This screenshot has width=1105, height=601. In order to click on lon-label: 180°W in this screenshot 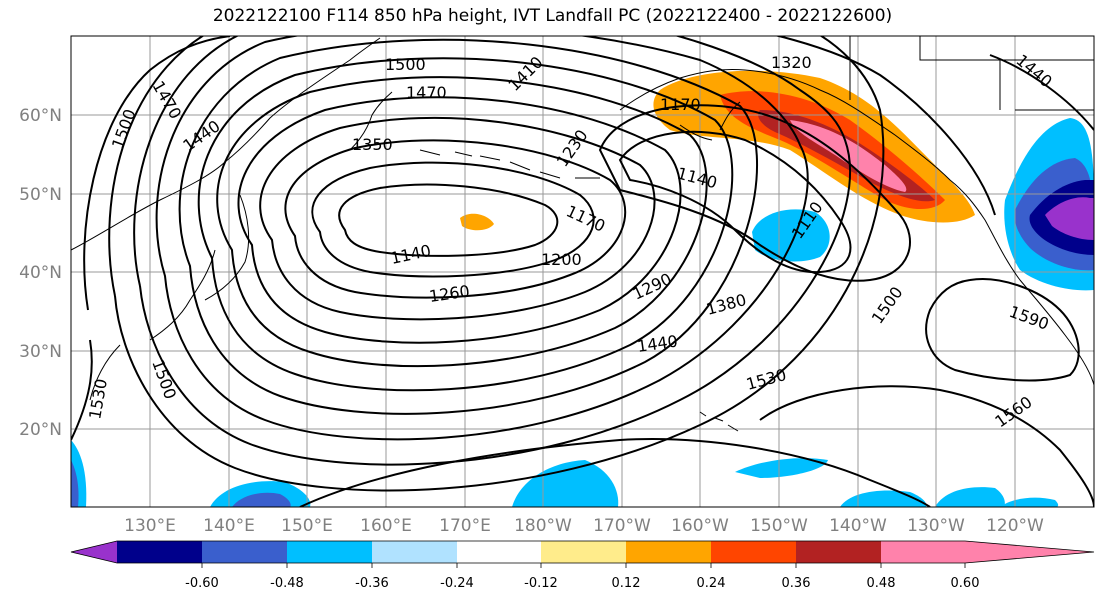, I will do `click(543, 526)`.